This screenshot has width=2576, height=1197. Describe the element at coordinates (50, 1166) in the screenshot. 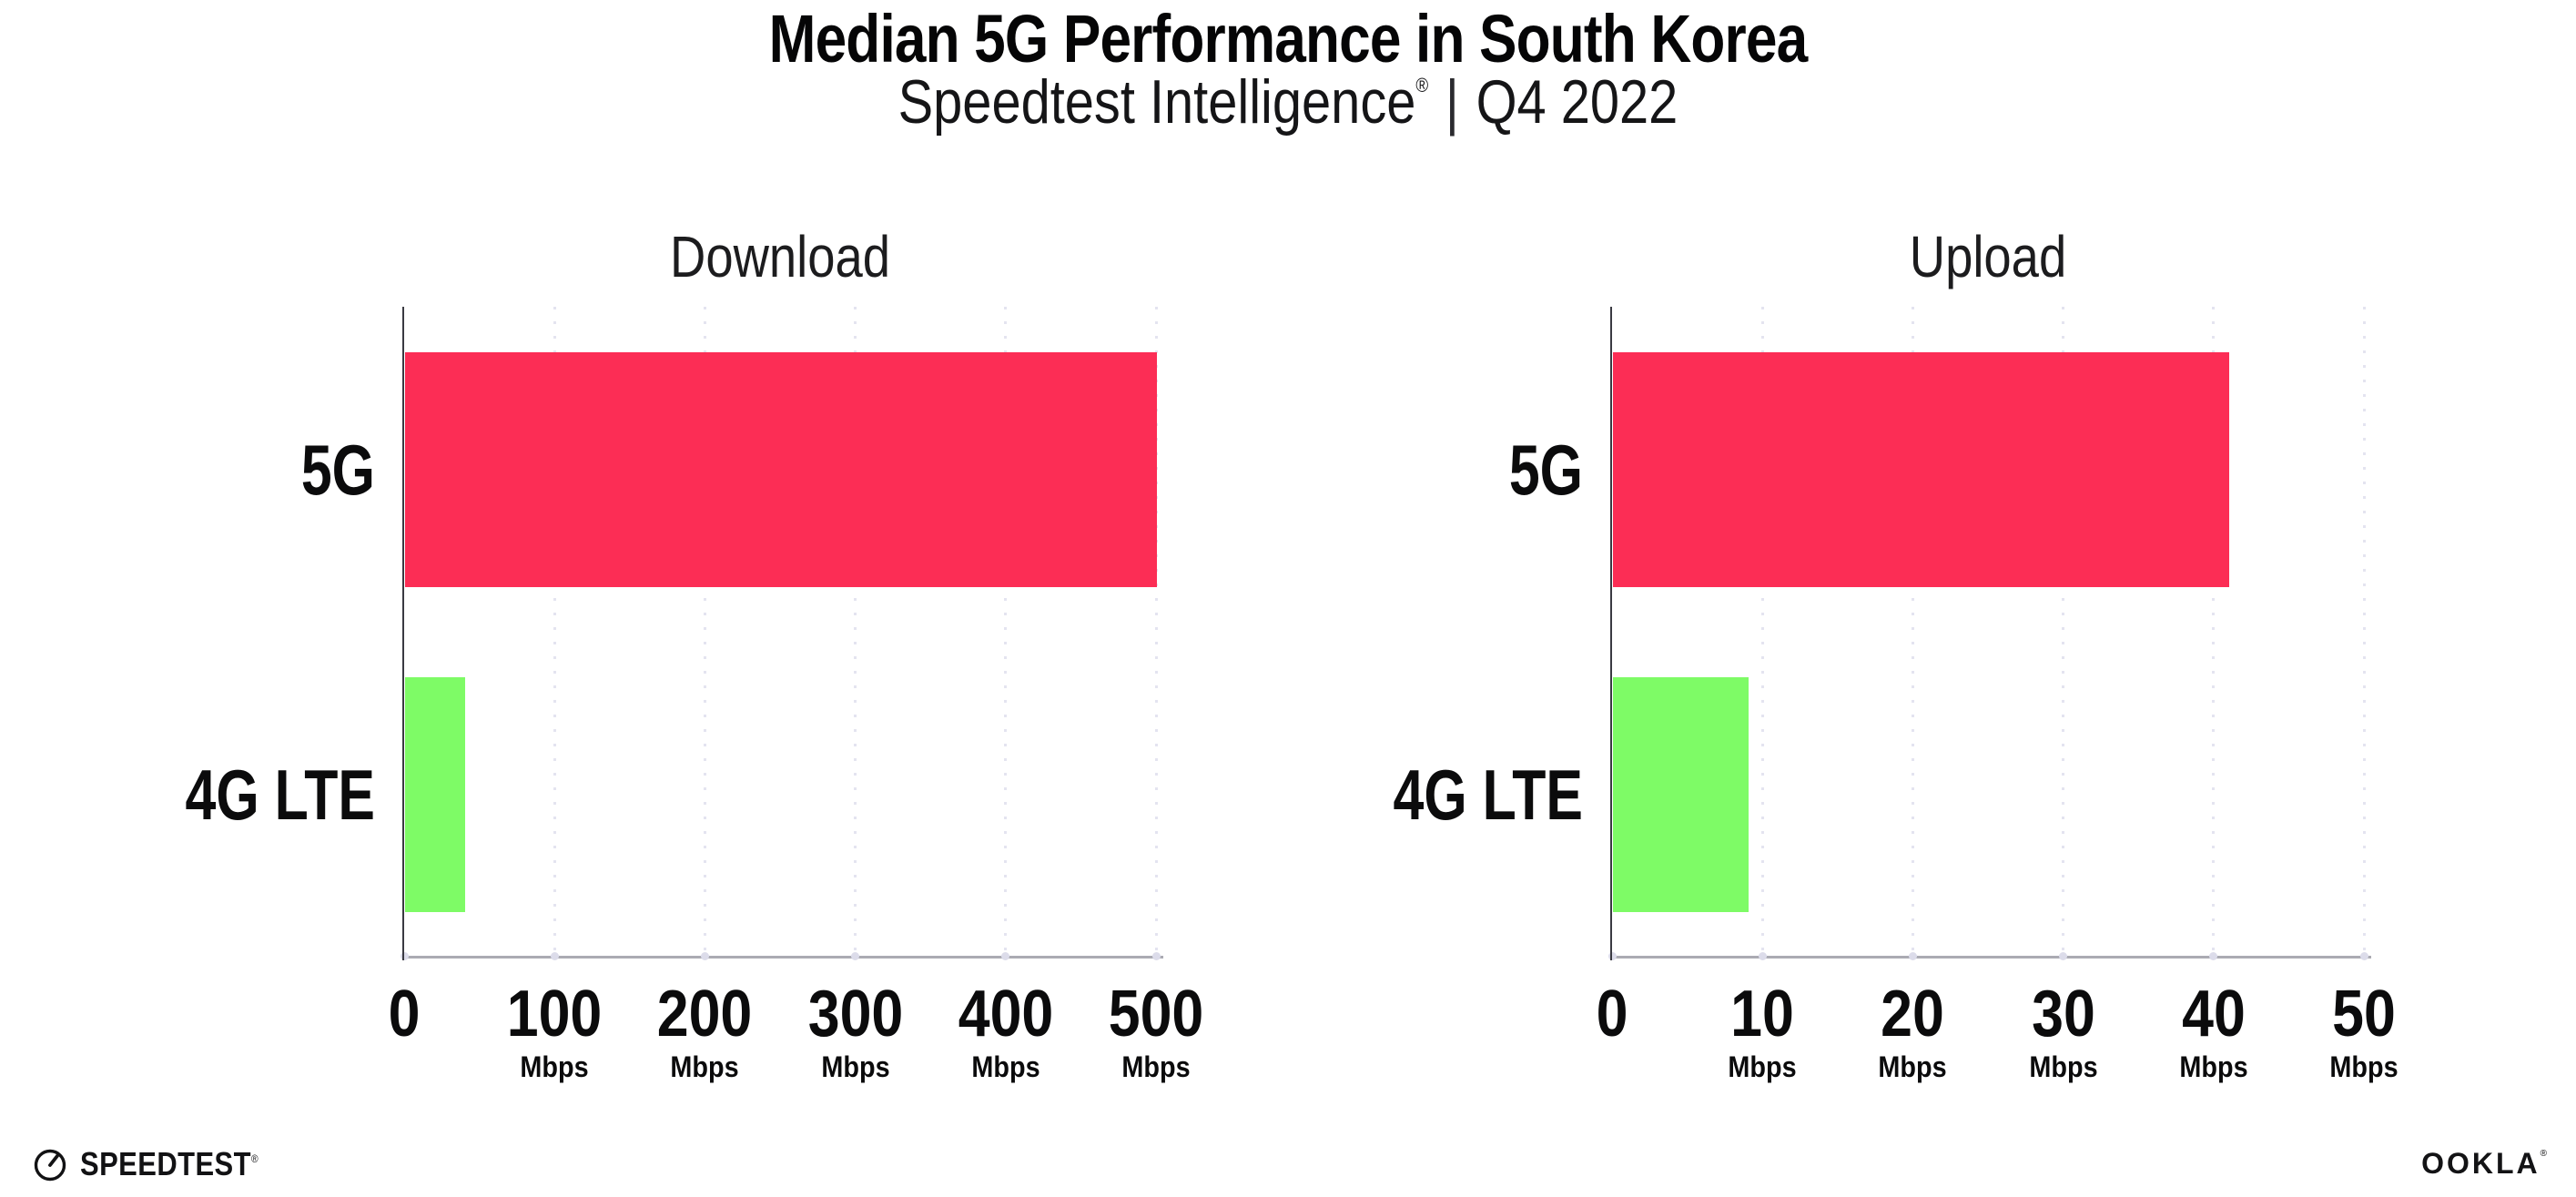

I see `speedtest-gauge-icon` at that location.